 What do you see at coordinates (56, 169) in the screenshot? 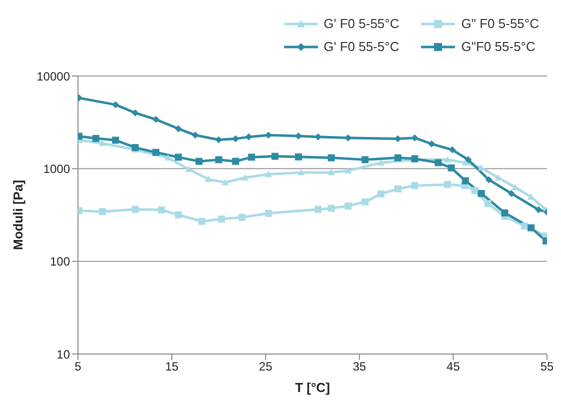
I see `y-tick-label: 1000` at bounding box center [56, 169].